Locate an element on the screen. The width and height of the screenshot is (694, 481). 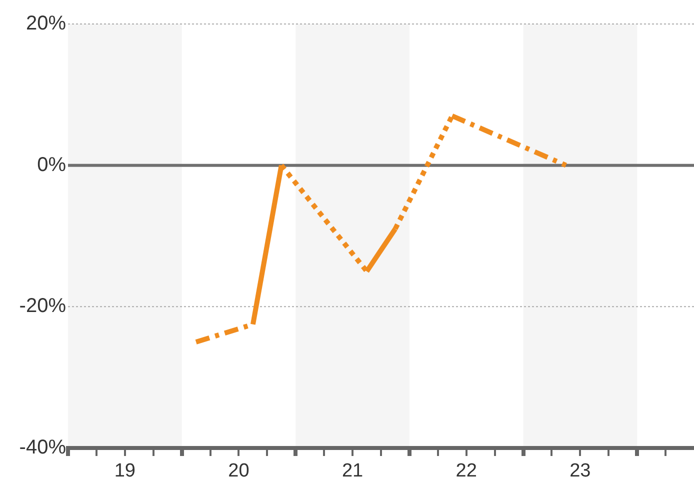
x-tick-label: 19 is located at coordinates (125, 470).